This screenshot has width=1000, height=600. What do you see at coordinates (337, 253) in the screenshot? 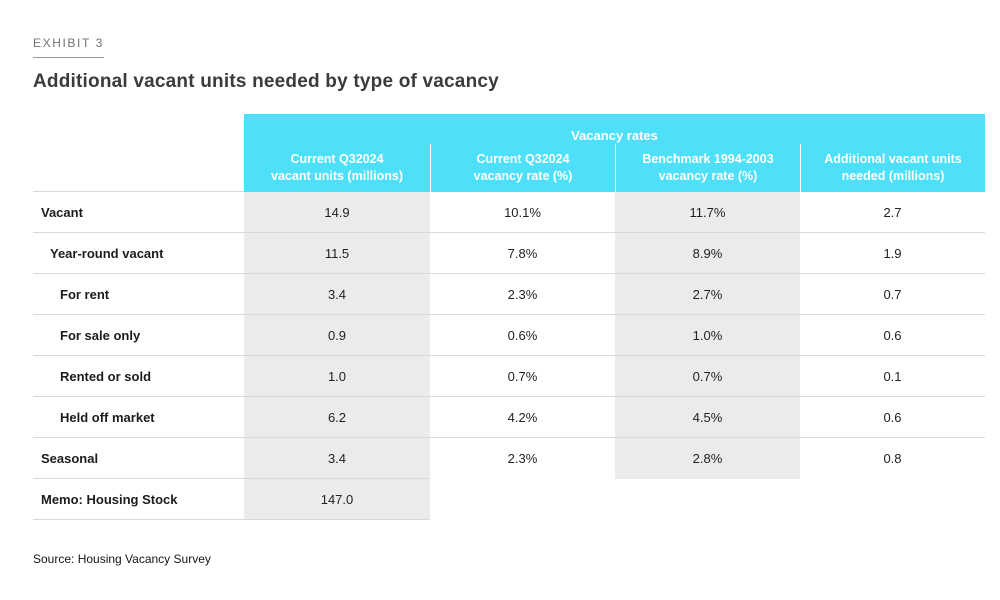
I see `cell-vacant-units: 11.5` at bounding box center [337, 253].